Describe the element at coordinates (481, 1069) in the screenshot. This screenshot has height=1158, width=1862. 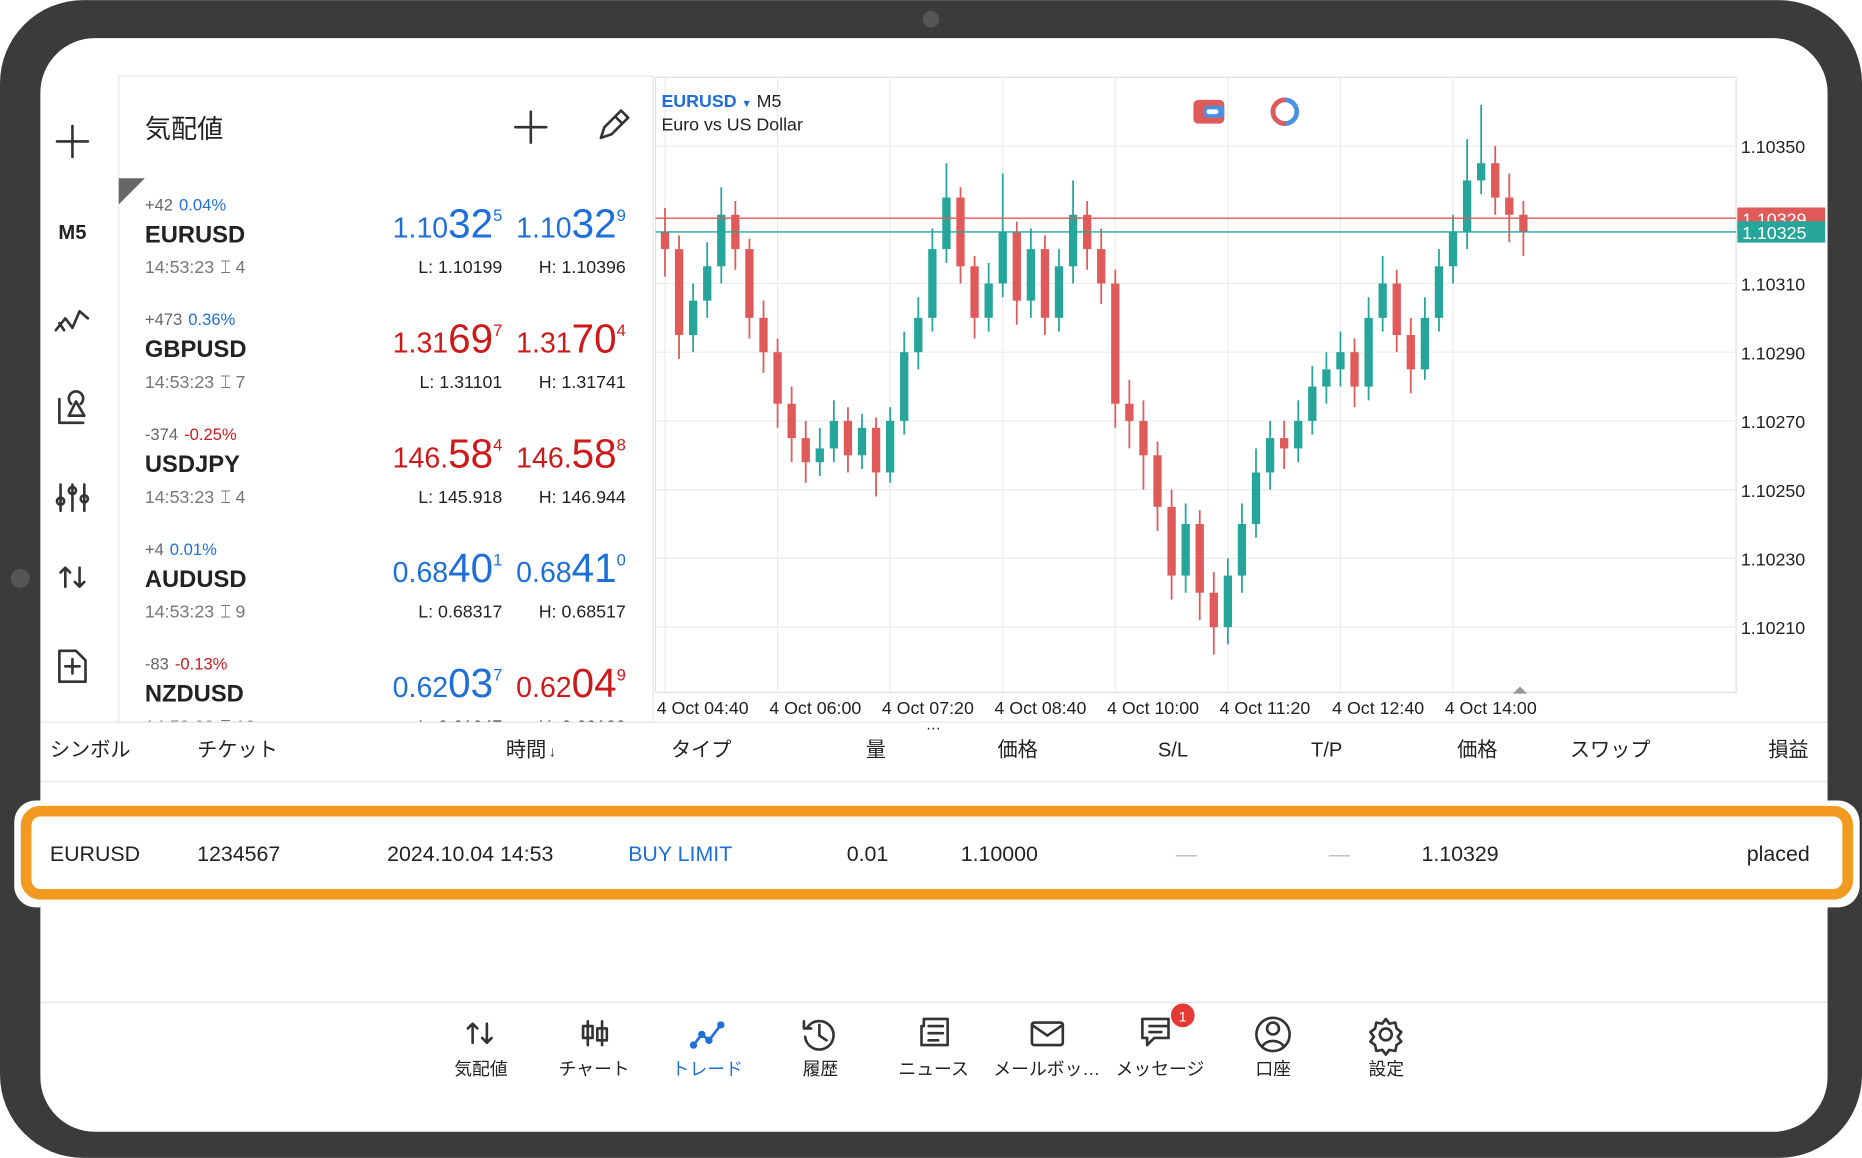
I see `nav-label: 気配値` at that location.